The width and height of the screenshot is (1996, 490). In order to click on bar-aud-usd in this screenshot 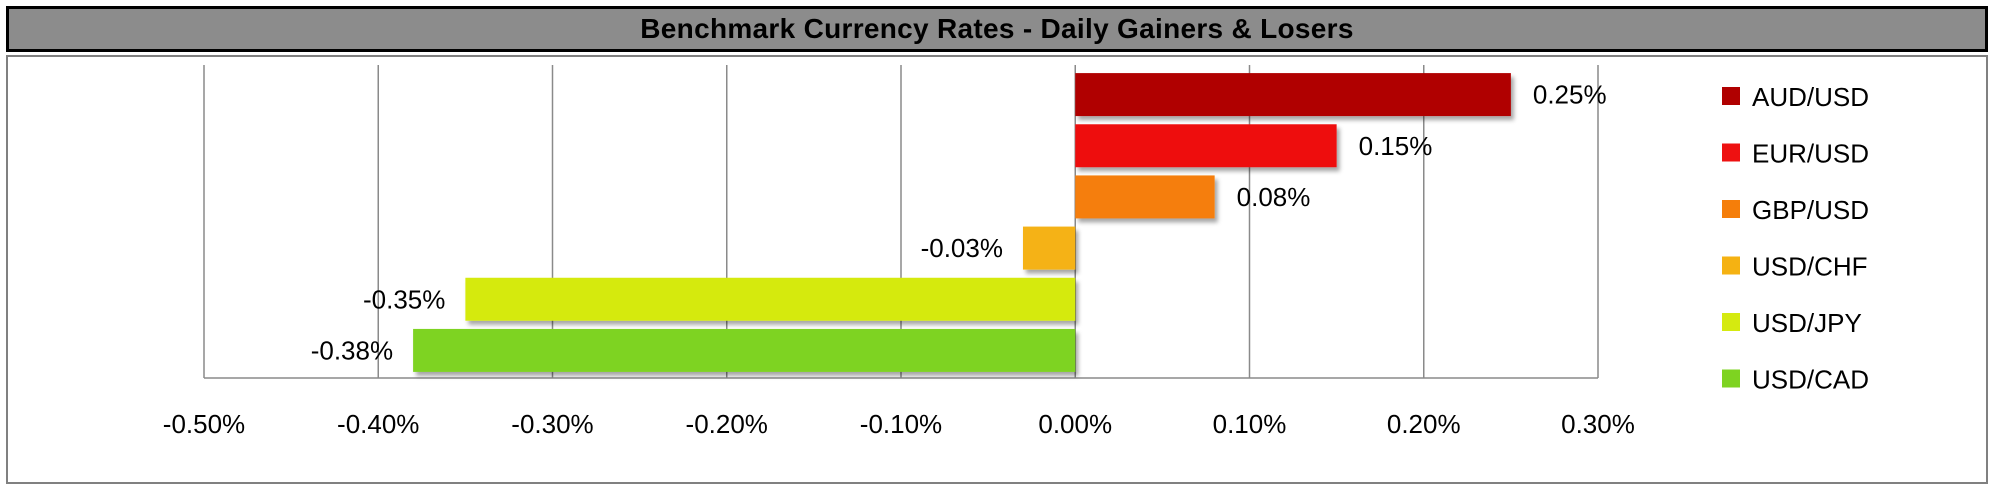, I will do `click(1293, 95)`.